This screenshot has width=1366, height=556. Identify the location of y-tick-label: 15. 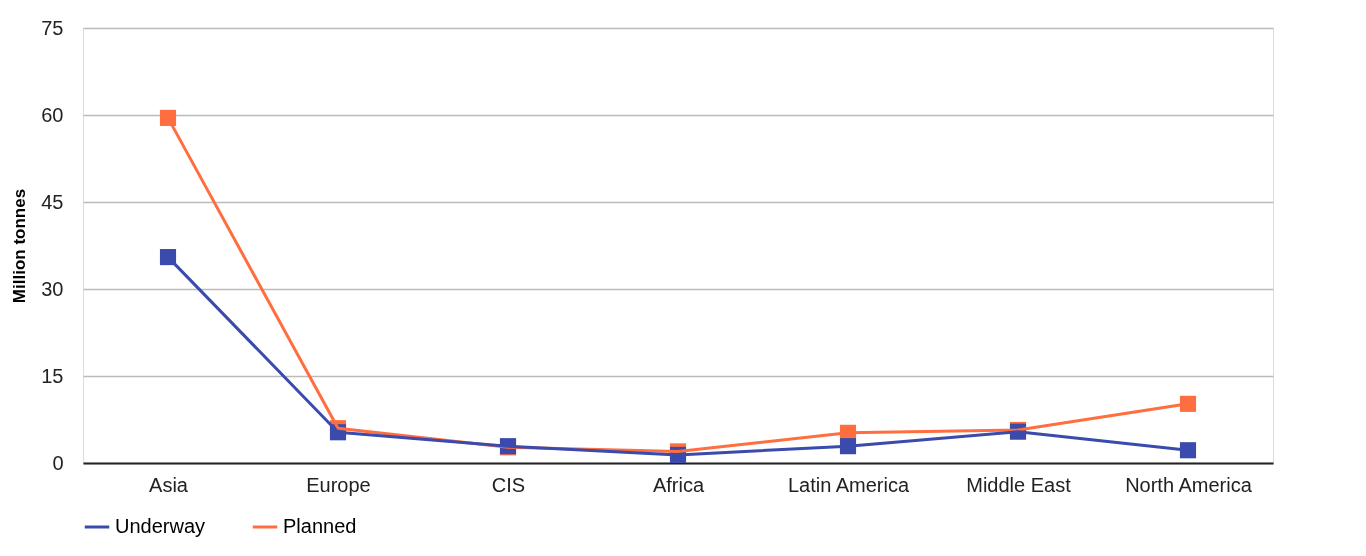
(52, 375).